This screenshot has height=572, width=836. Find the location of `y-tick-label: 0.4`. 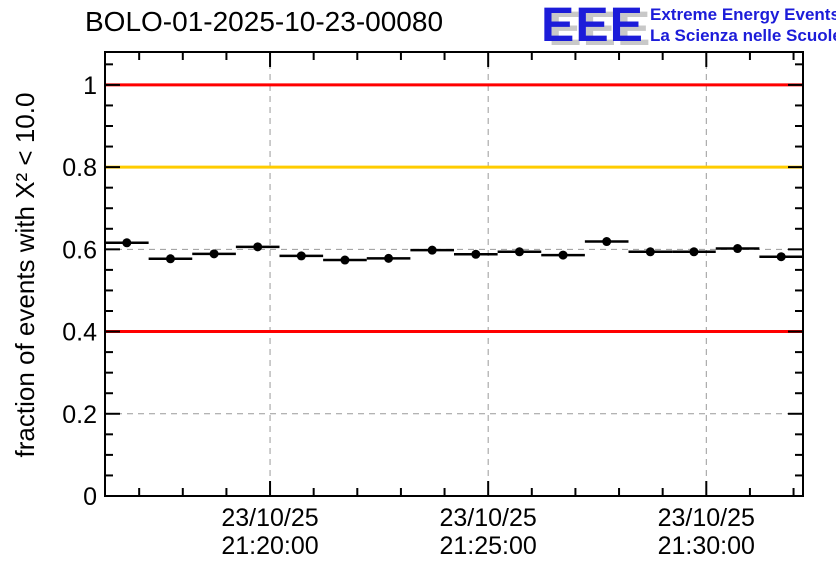

y-tick-label: 0.4 is located at coordinates (79, 333).